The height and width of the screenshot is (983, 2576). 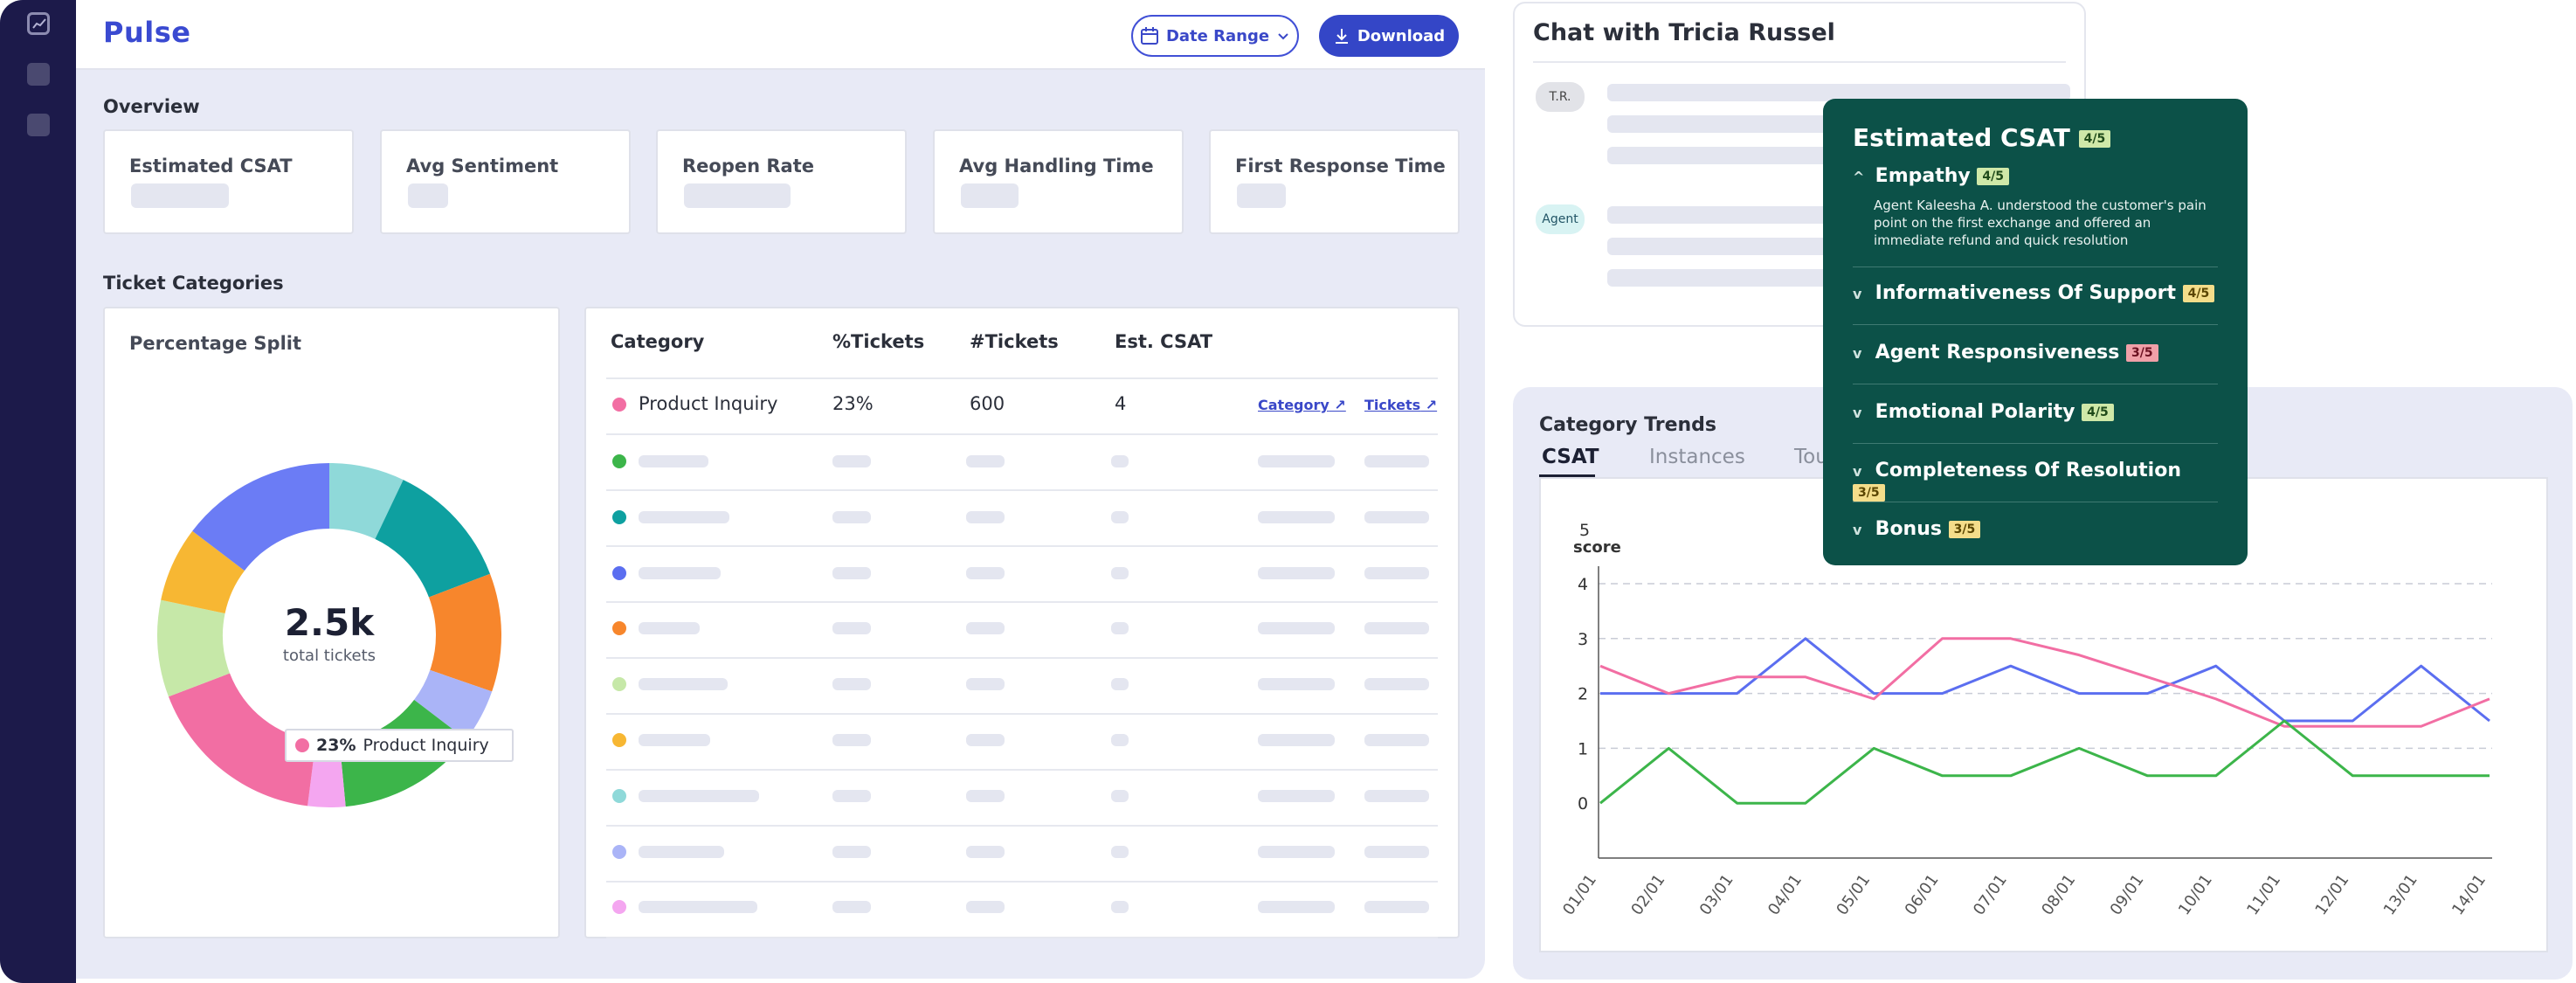 I want to click on calendar-icon, so click(x=1149, y=36).